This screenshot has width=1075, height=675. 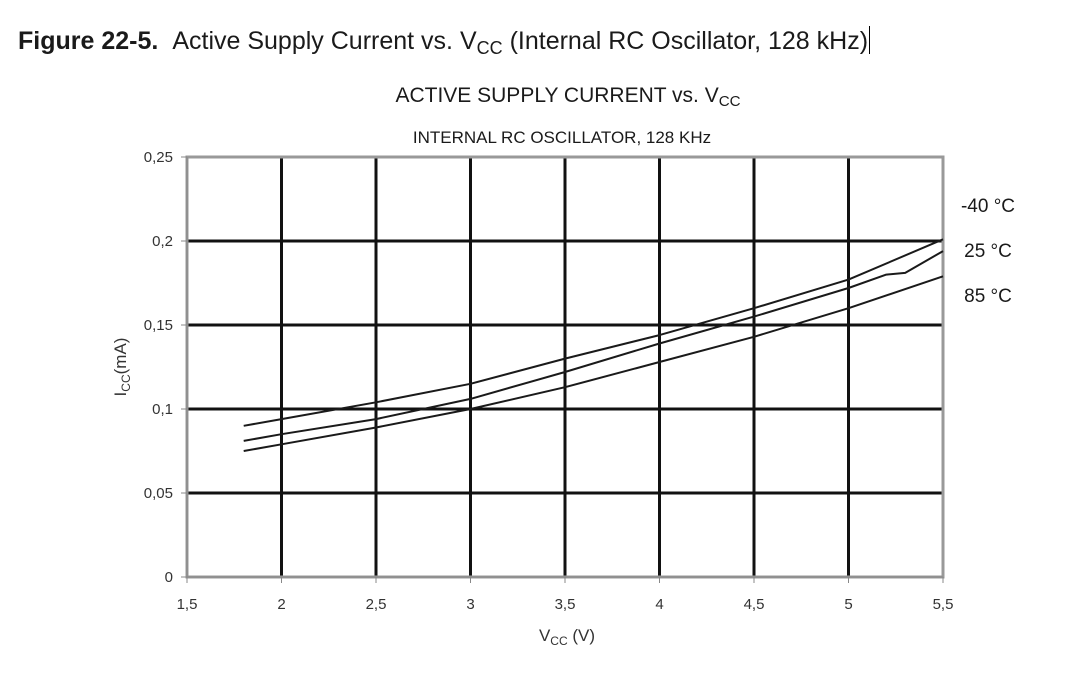 I want to click on y-tick-label: 0,05, so click(x=158, y=493).